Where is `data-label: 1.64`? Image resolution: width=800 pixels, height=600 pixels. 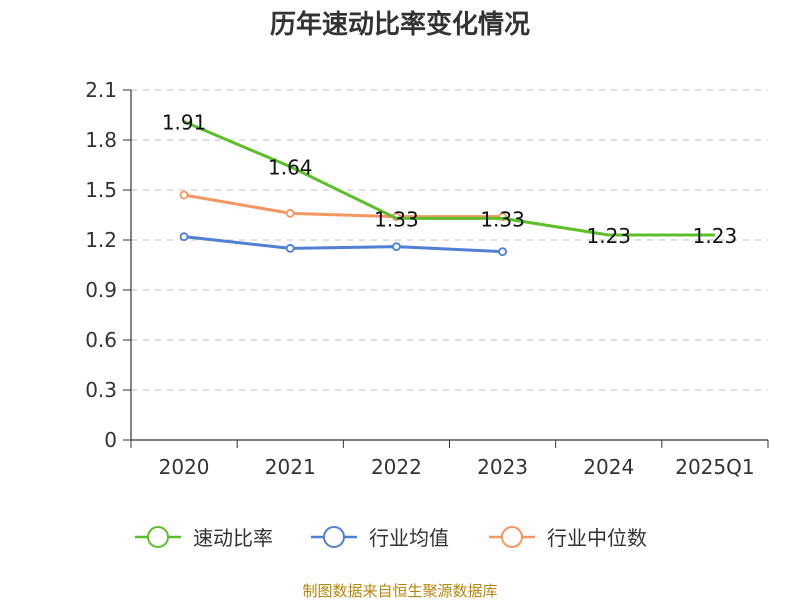
data-label: 1.64 is located at coordinates (290, 168).